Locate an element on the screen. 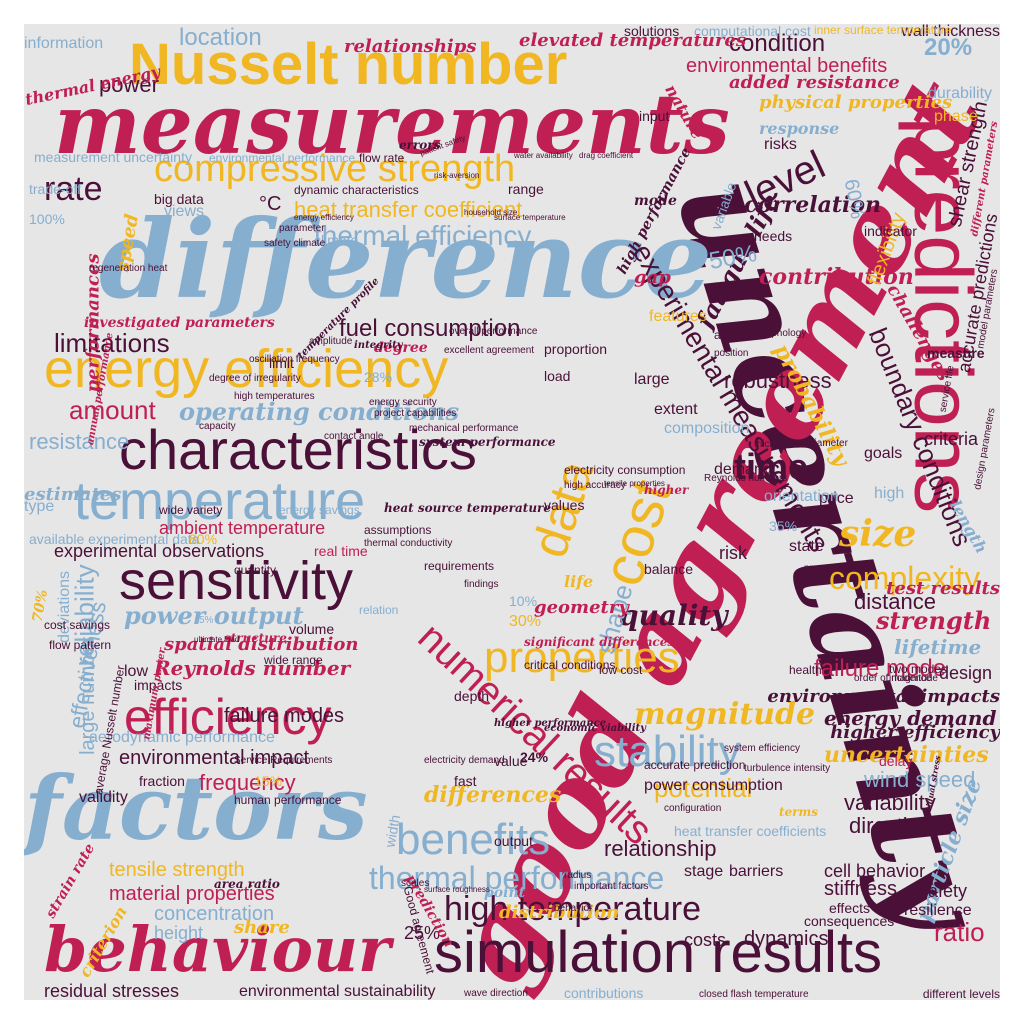 Image resolution: width=1024 pixels, height=1024 pixels. word-composition: composition is located at coordinates (707, 428).